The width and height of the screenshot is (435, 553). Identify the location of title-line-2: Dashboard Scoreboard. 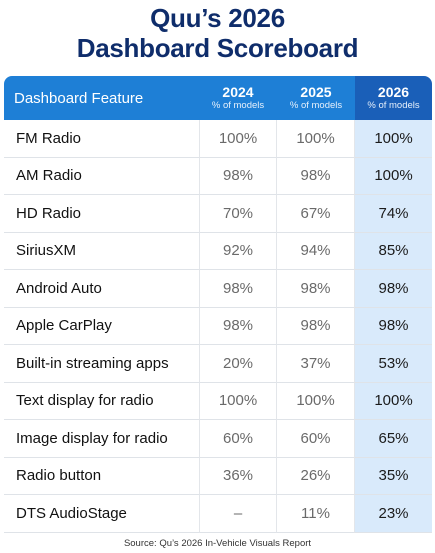
(217, 48).